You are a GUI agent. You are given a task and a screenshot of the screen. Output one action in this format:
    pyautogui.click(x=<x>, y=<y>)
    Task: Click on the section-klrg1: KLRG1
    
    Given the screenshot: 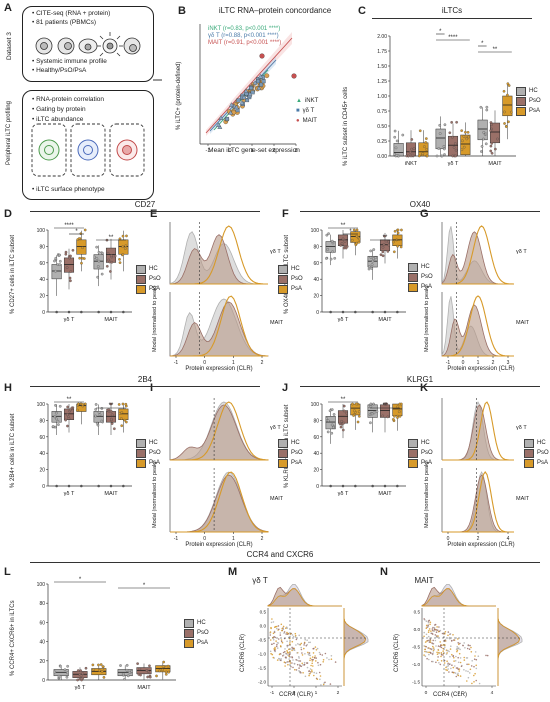 What is the action you would take?
    pyautogui.click(x=420, y=379)
    